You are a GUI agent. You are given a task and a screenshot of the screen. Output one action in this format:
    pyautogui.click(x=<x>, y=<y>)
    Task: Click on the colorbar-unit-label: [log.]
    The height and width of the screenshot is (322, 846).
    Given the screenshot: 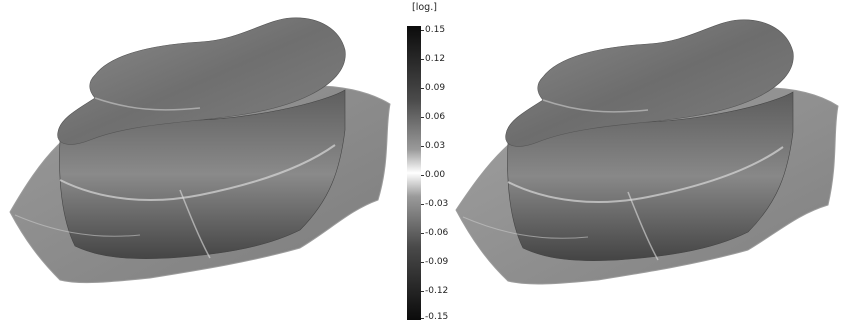 What is the action you would take?
    pyautogui.click(x=424, y=7)
    